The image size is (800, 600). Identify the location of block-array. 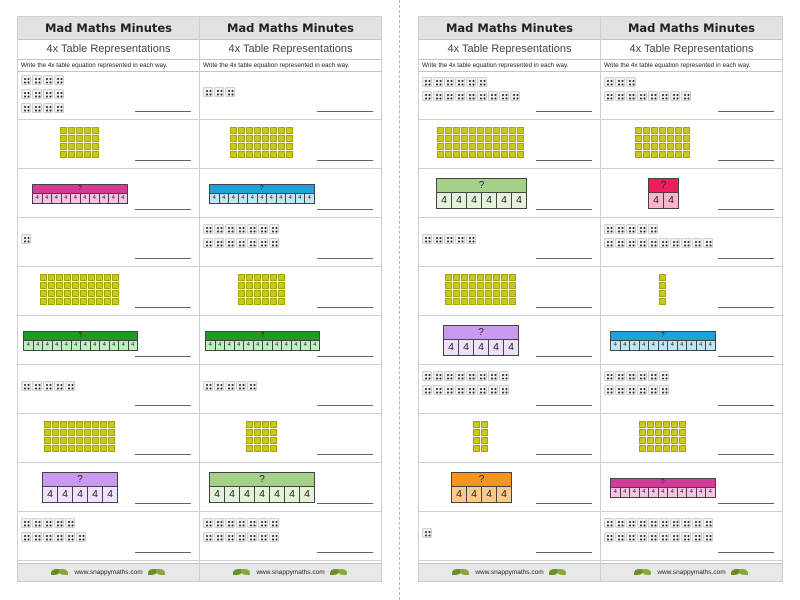
(79, 142).